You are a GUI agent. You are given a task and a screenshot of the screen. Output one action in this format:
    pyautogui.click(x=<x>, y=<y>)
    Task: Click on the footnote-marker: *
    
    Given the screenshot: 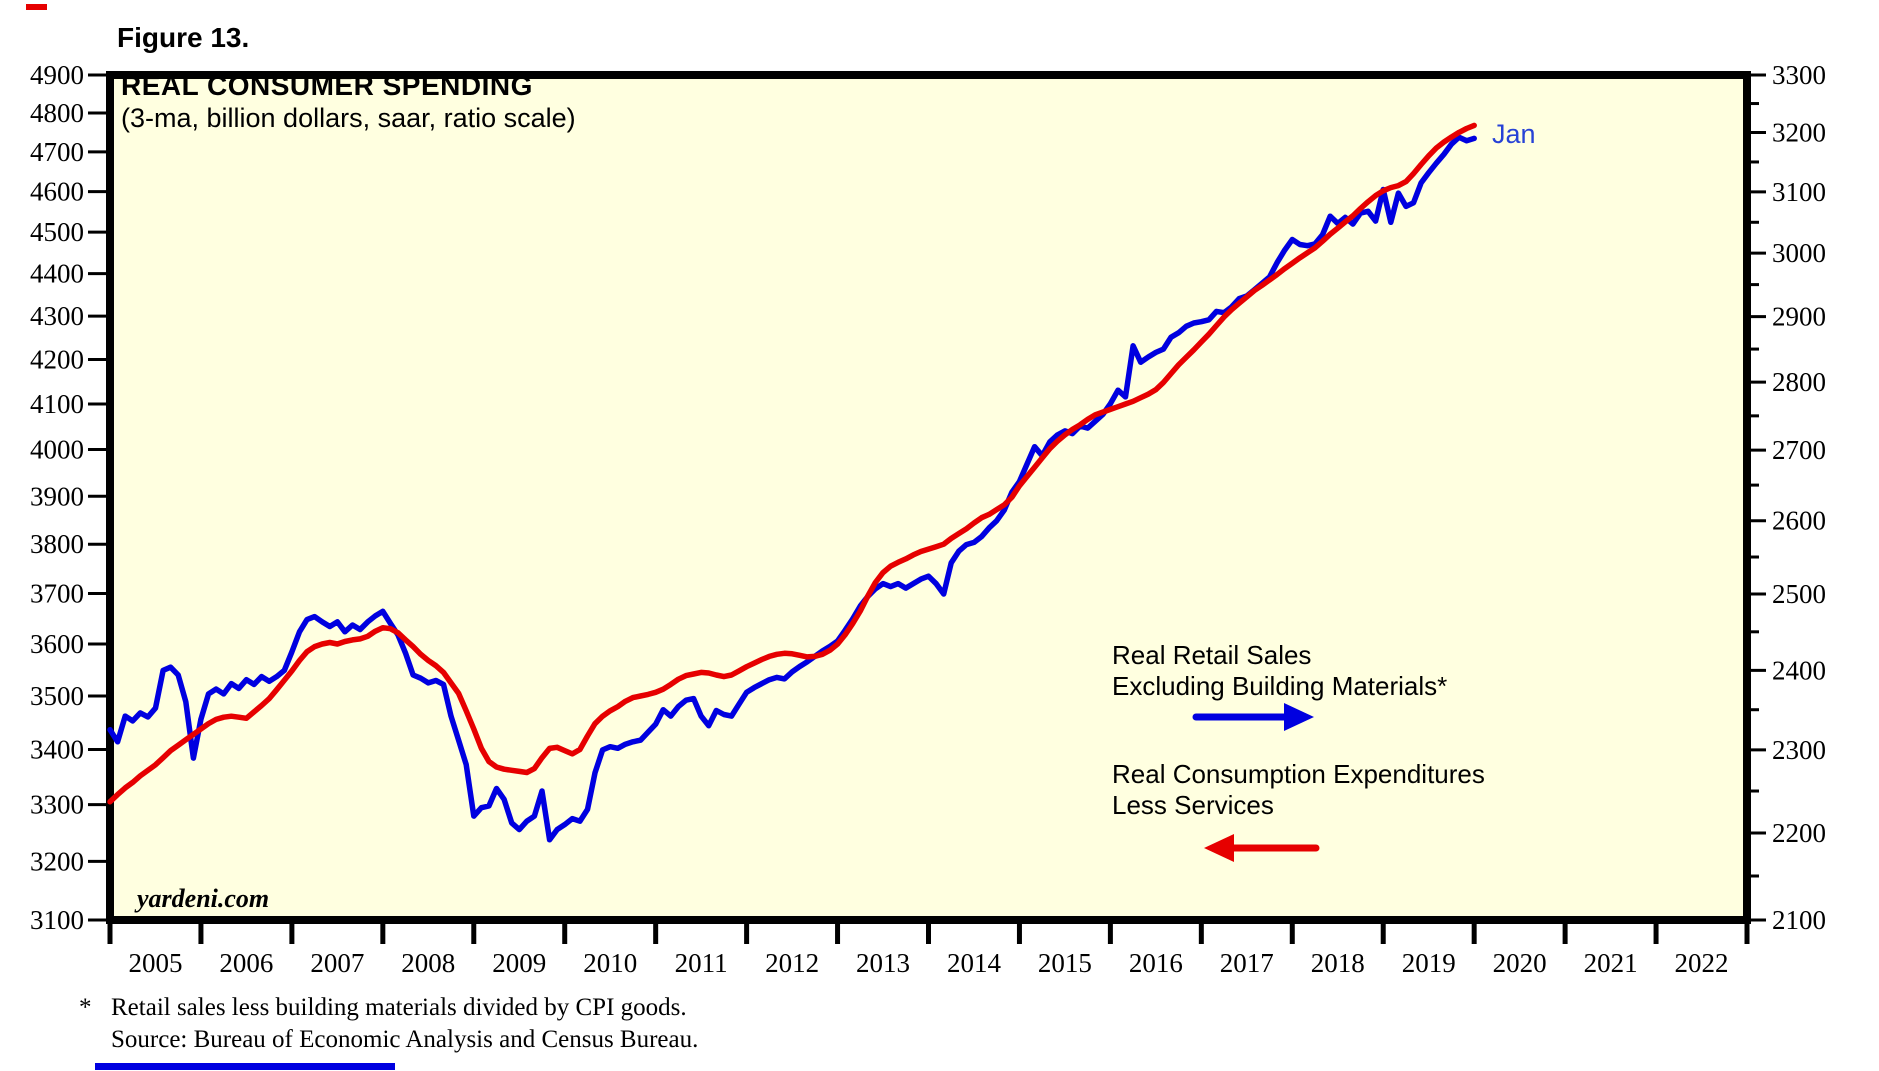 What is the action you would take?
    pyautogui.click(x=85, y=1007)
    